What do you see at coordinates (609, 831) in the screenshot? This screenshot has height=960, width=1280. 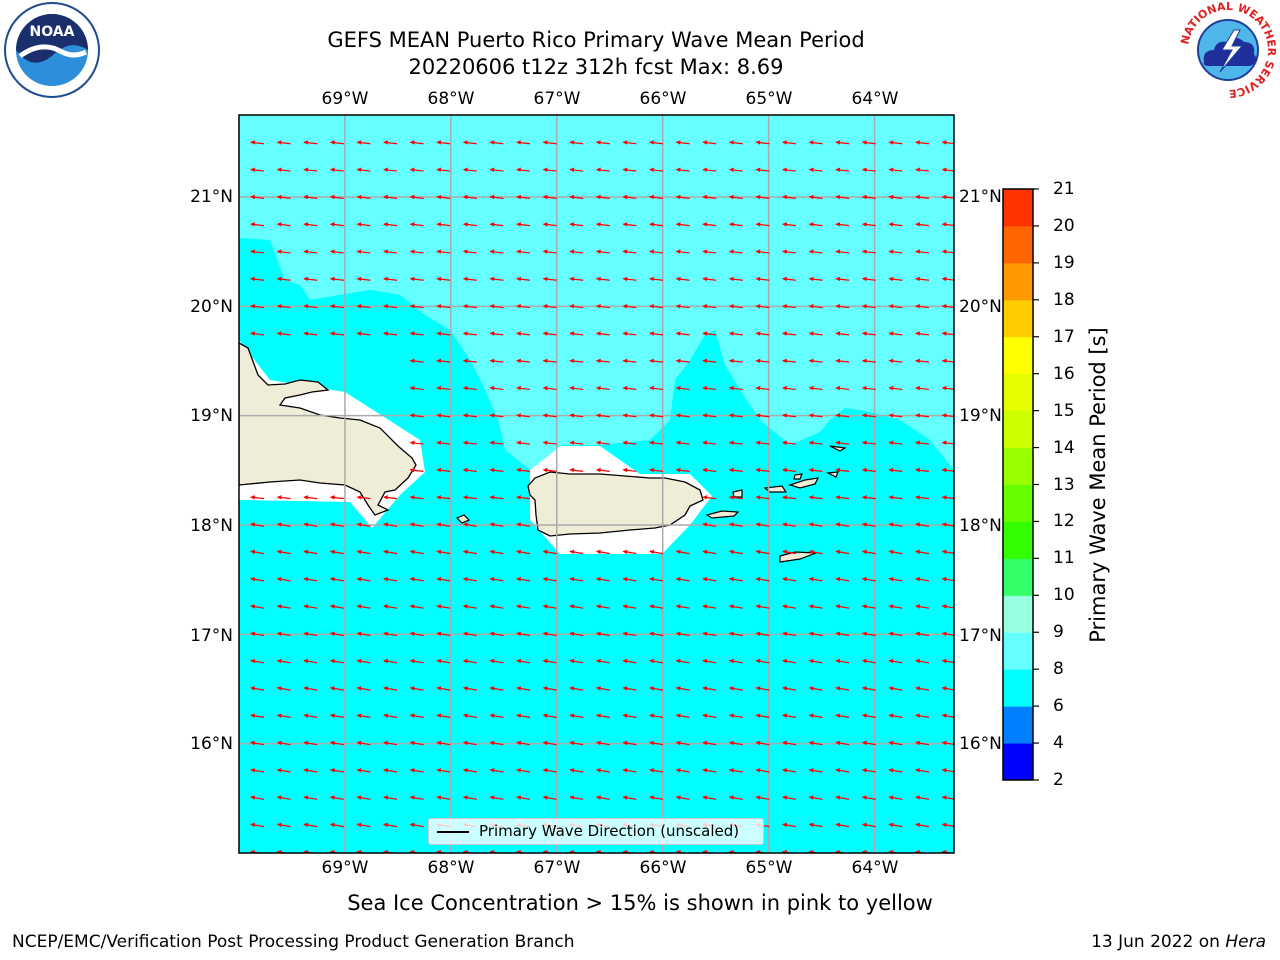 I see `legend-label: Primary Wave Direction (unscaled)` at bounding box center [609, 831].